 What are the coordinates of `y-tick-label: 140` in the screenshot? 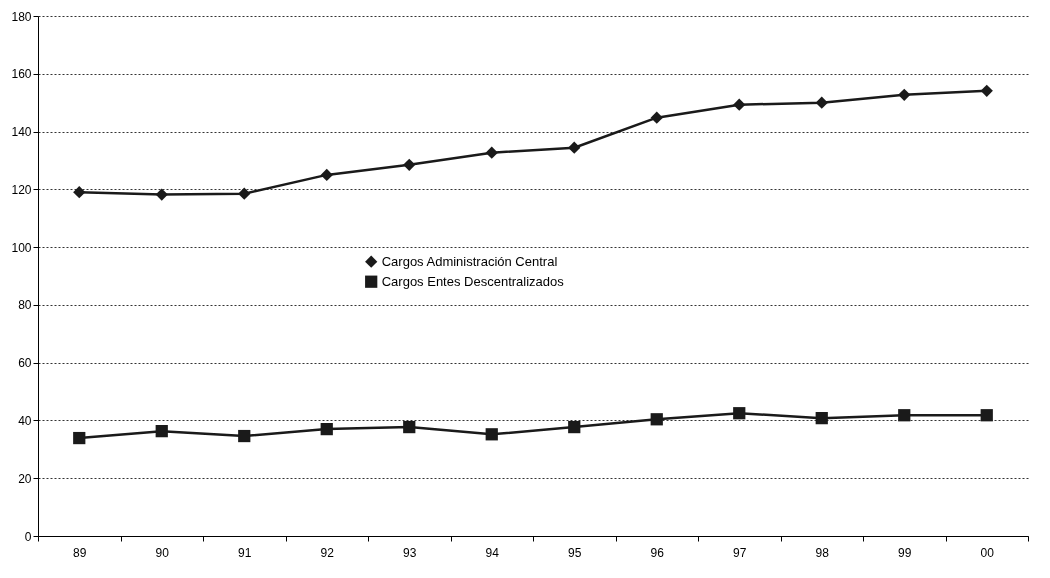 It's located at (21, 132).